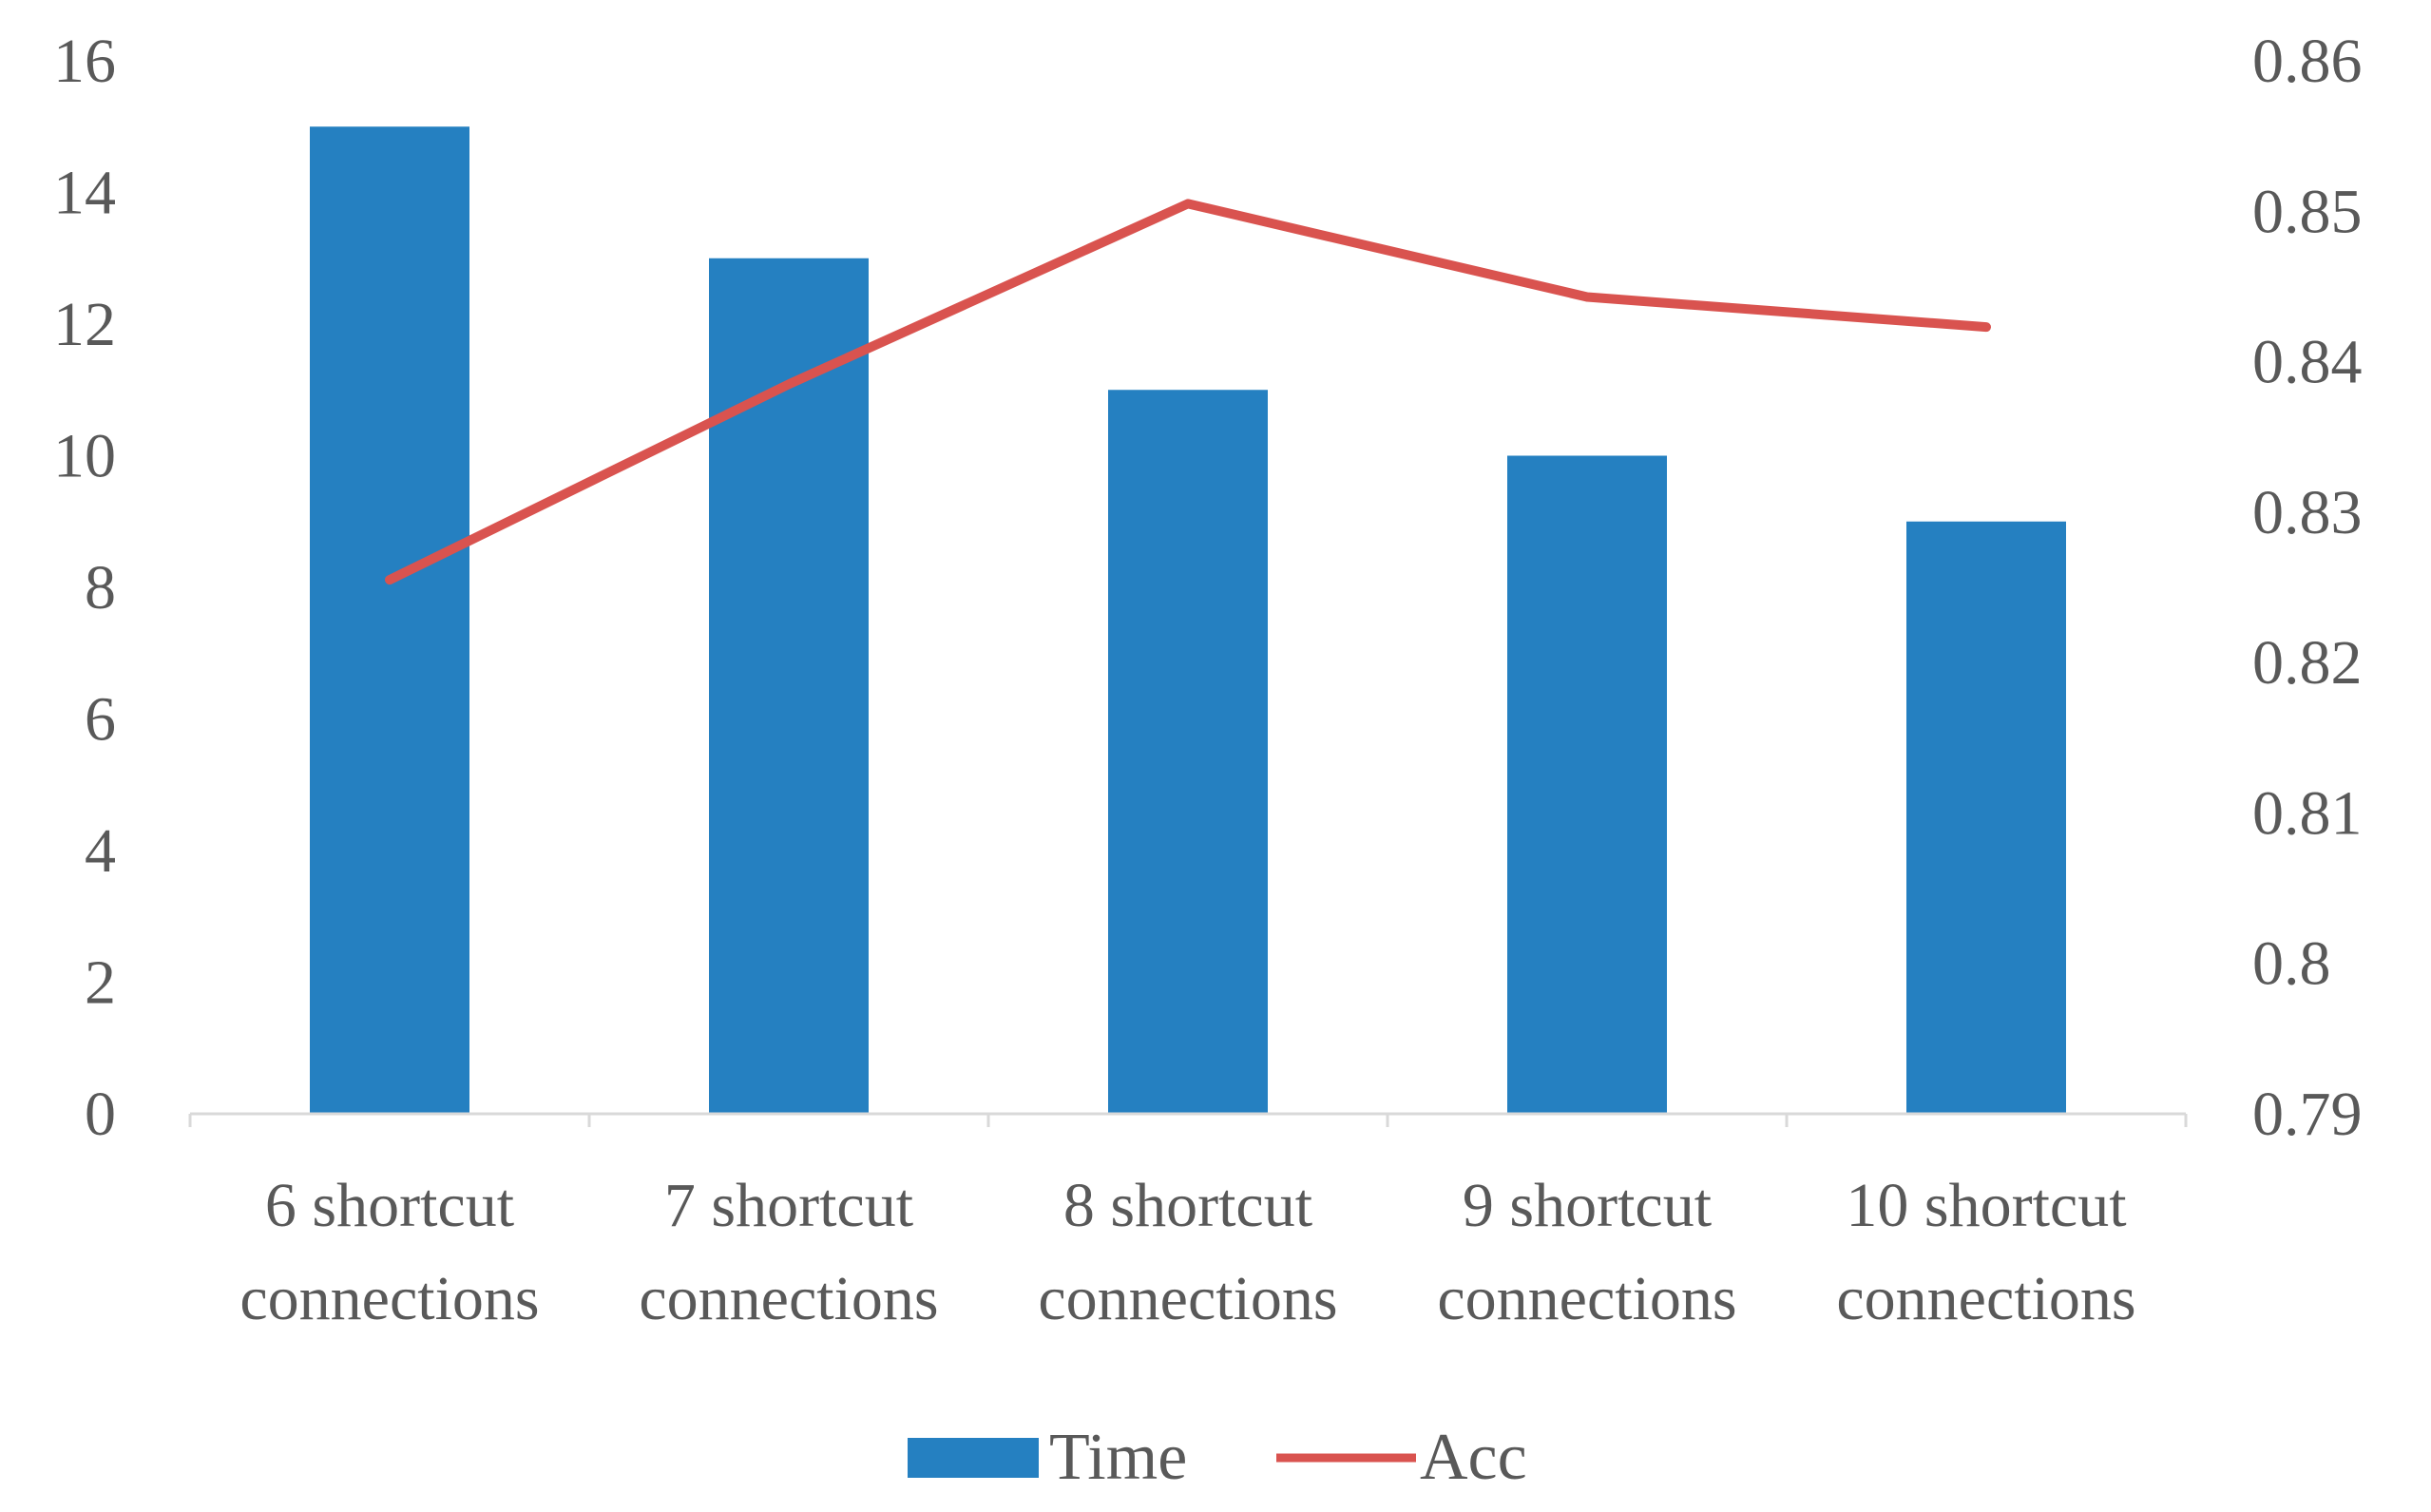 This screenshot has width=2431, height=1512. What do you see at coordinates (100, 983) in the screenshot?
I see `left-tick-label: 2` at bounding box center [100, 983].